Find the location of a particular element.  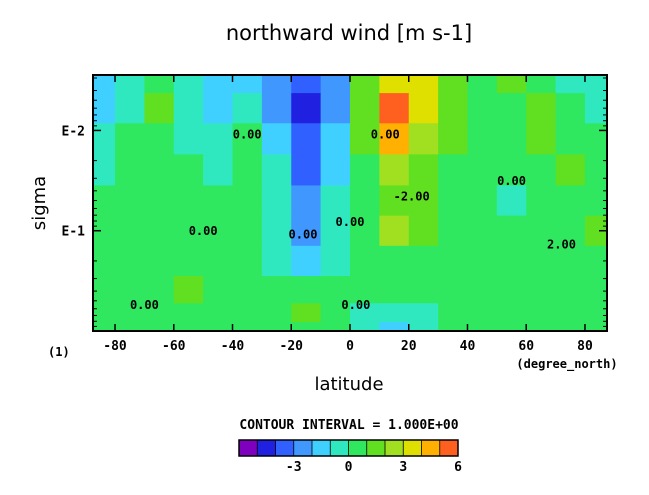

x-tick-label: -40 is located at coordinates (233, 346).